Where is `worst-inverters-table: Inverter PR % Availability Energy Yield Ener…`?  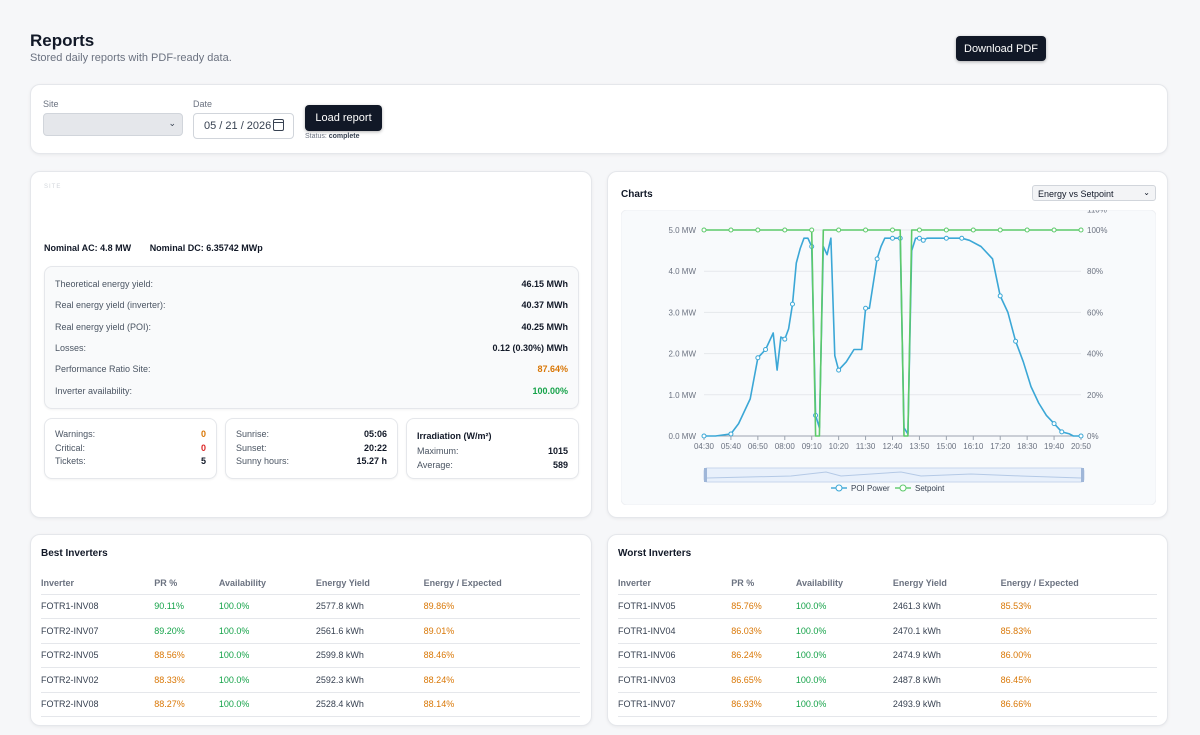
worst-inverters-table: Inverter PR % Availability Energy Yield Ener… is located at coordinates (887, 644).